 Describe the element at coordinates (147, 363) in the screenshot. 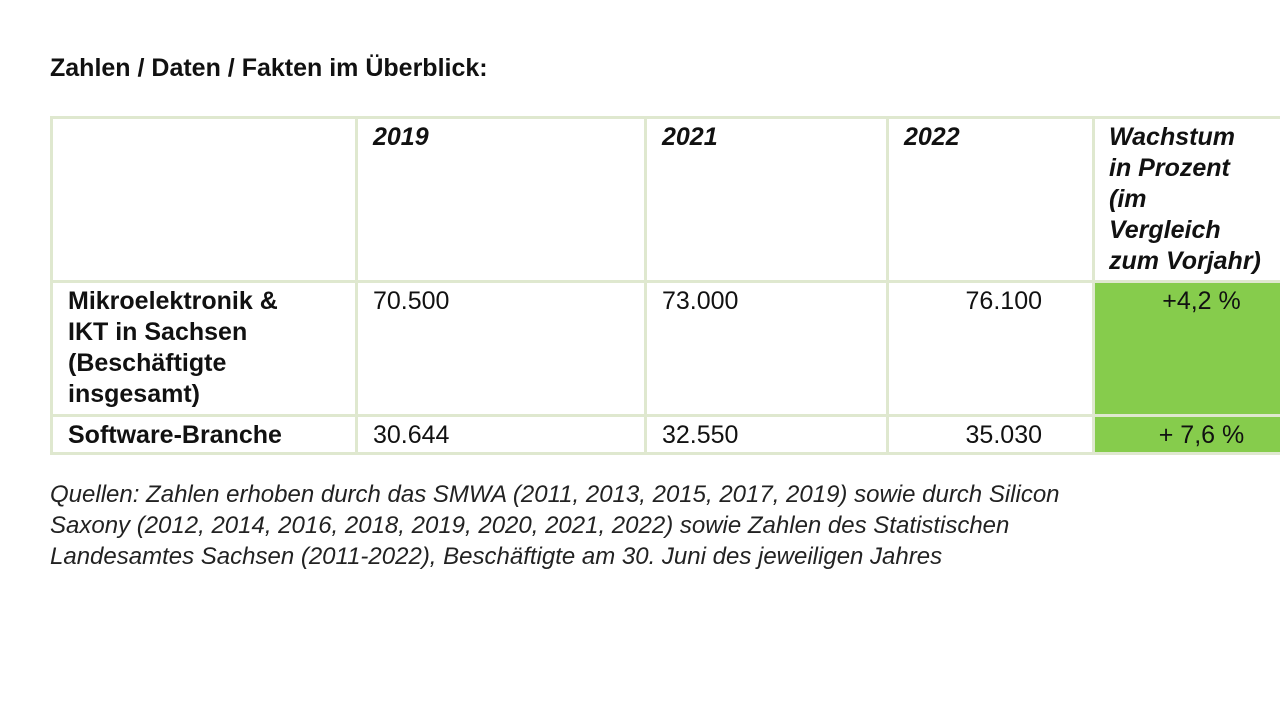

I see `row-label-line: (Beschäftigte` at that location.